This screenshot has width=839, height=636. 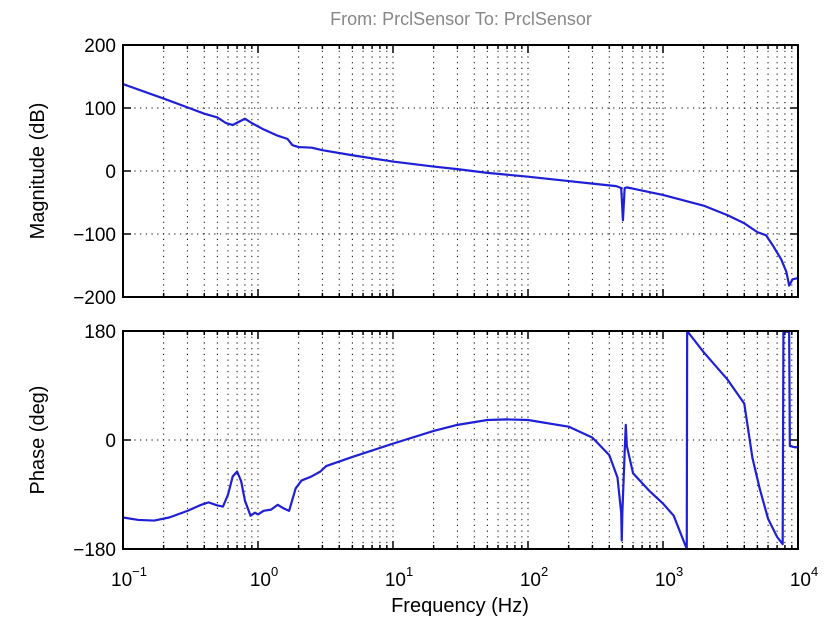 I want to click on magnitude-ylabel: Magnitude (dB), so click(x=38, y=171).